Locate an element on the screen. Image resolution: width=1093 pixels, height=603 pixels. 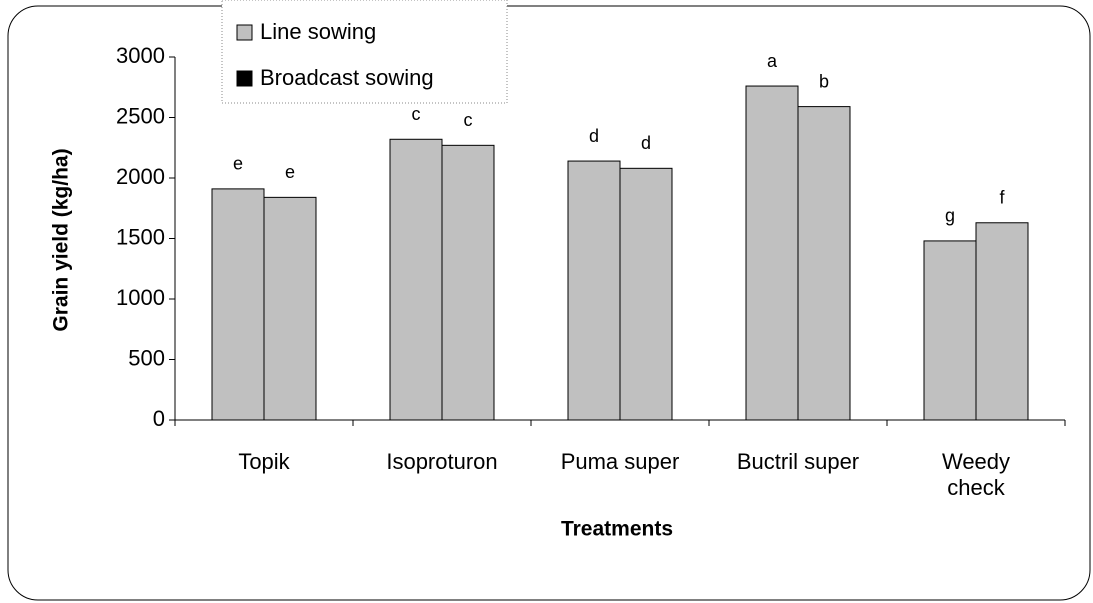
x-tick-label: Buctril super is located at coordinates (798, 461).